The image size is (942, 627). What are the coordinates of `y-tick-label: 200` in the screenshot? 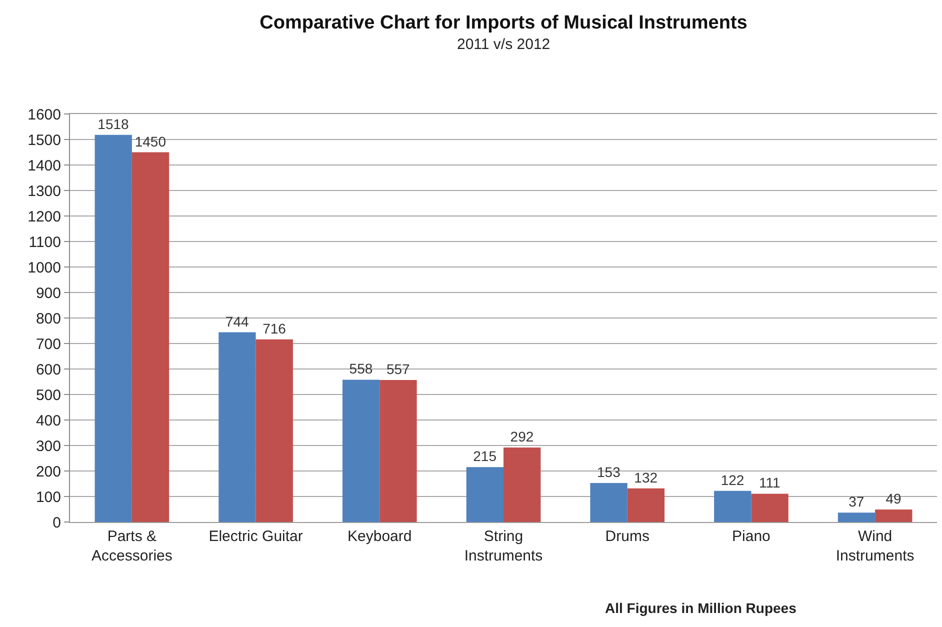 It's located at (48, 471).